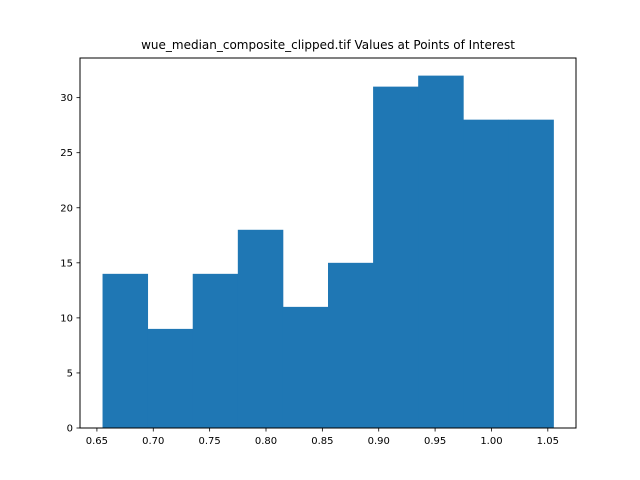  Describe the element at coordinates (210, 441) in the screenshot. I see `x-tick-label: 0.75` at that location.